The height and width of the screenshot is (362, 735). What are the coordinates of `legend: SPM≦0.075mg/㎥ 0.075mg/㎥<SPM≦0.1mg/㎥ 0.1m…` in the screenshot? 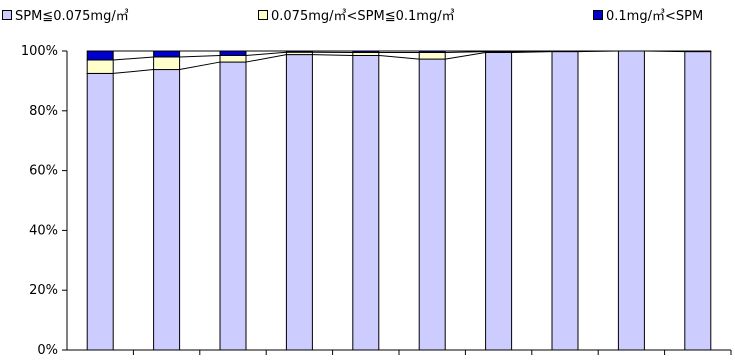 It's located at (367, 13).